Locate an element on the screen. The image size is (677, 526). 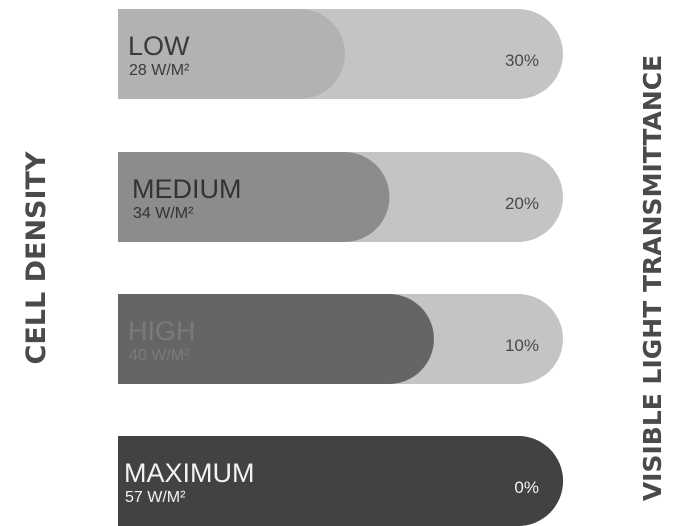
power-label-maximum: 57 W/M² is located at coordinates (155, 497).